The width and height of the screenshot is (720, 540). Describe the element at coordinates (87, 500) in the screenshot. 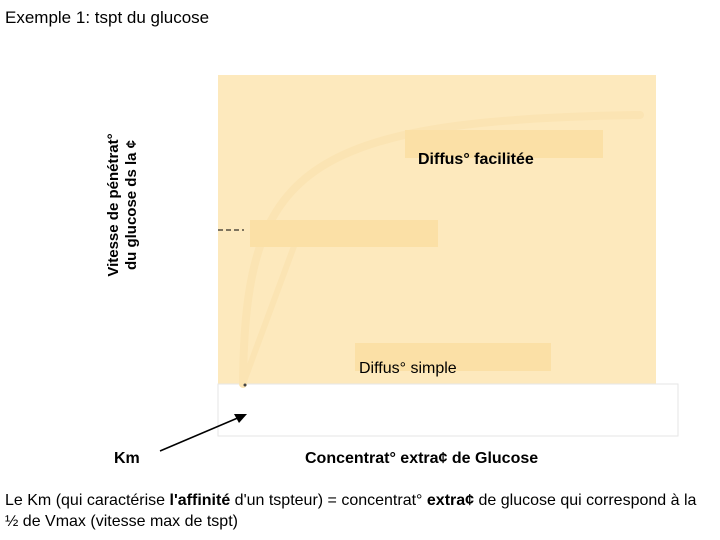

I see `caption-part1: Le Km (qui caractérise` at that location.